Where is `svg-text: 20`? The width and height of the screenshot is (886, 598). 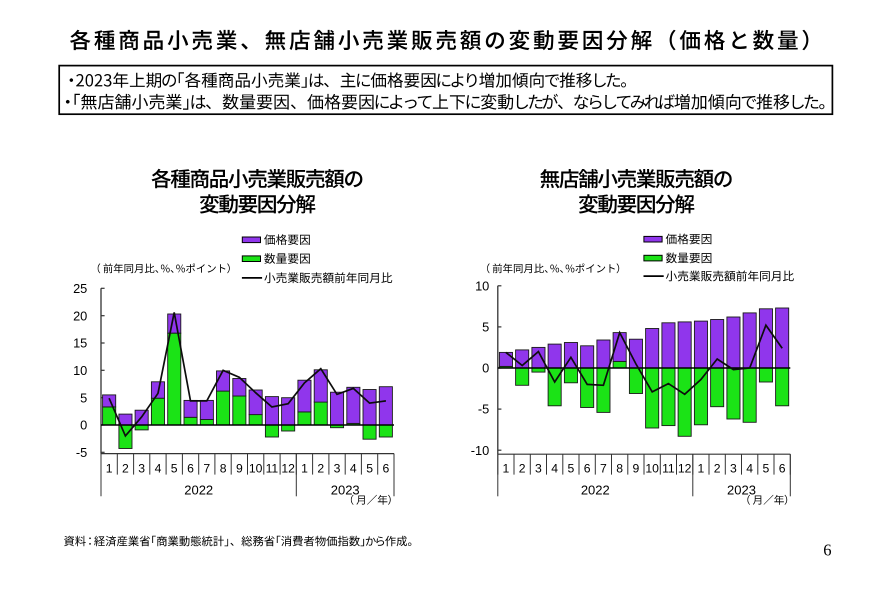
svg-text: 20 is located at coordinates (80, 315).